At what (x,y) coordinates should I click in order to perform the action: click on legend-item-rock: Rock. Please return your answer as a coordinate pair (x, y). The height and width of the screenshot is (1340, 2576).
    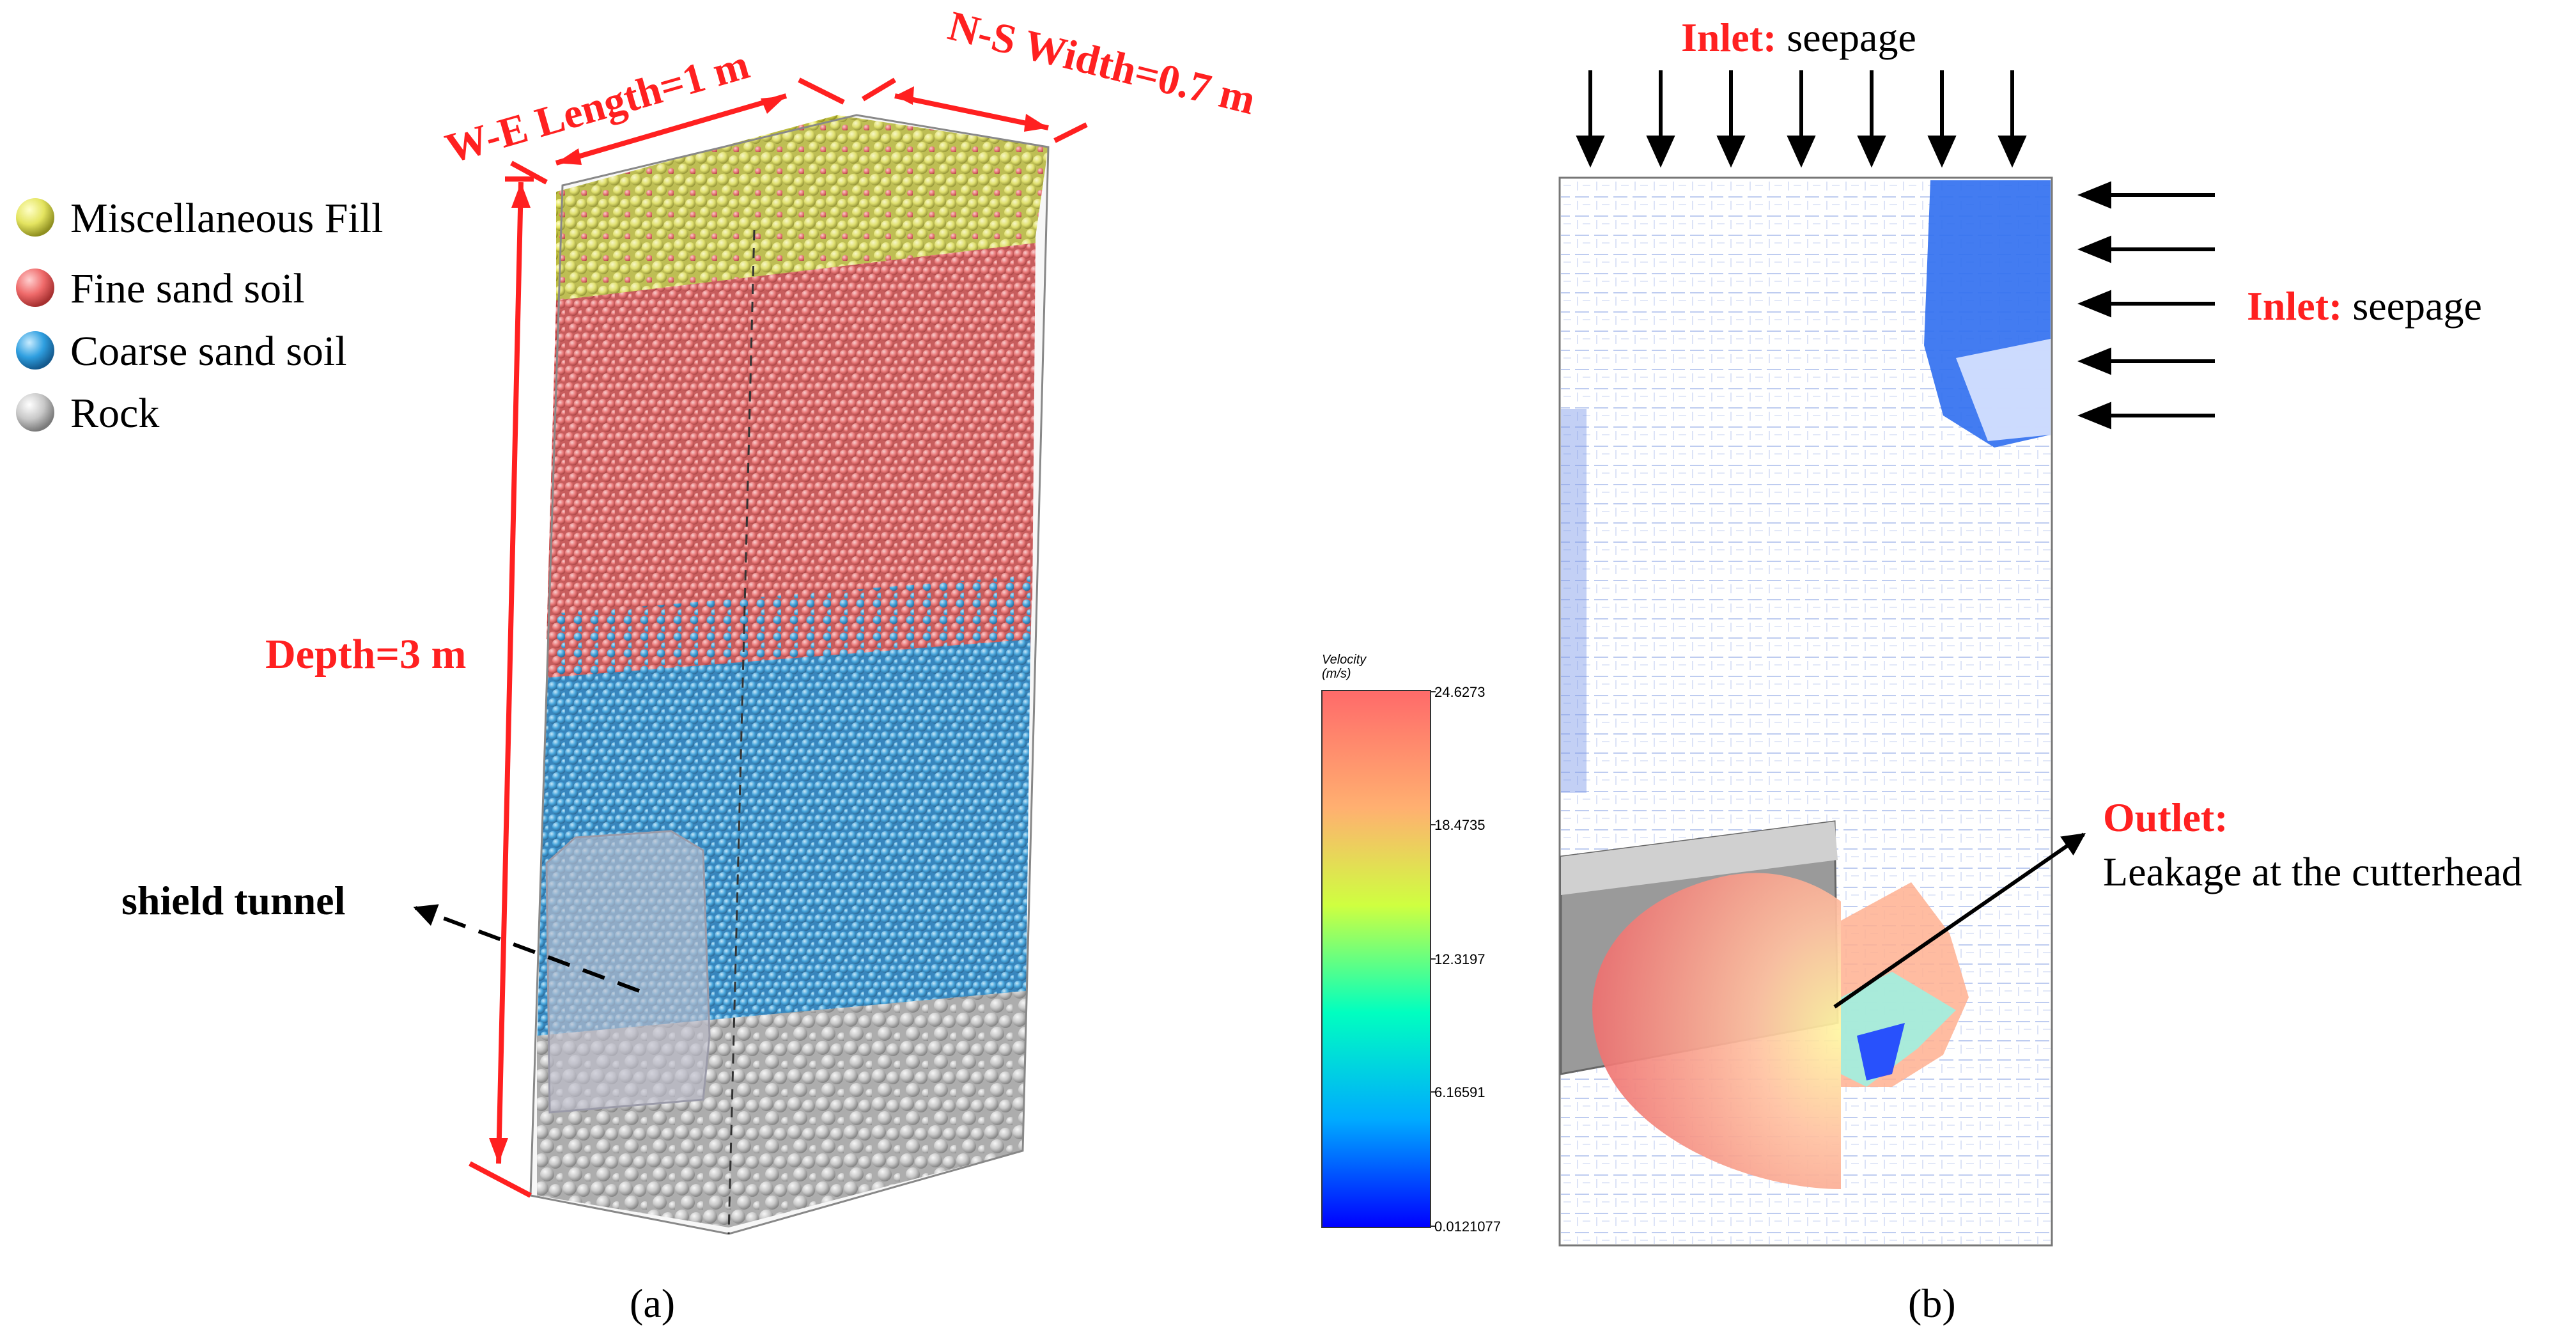
    Looking at the image, I should click on (87, 413).